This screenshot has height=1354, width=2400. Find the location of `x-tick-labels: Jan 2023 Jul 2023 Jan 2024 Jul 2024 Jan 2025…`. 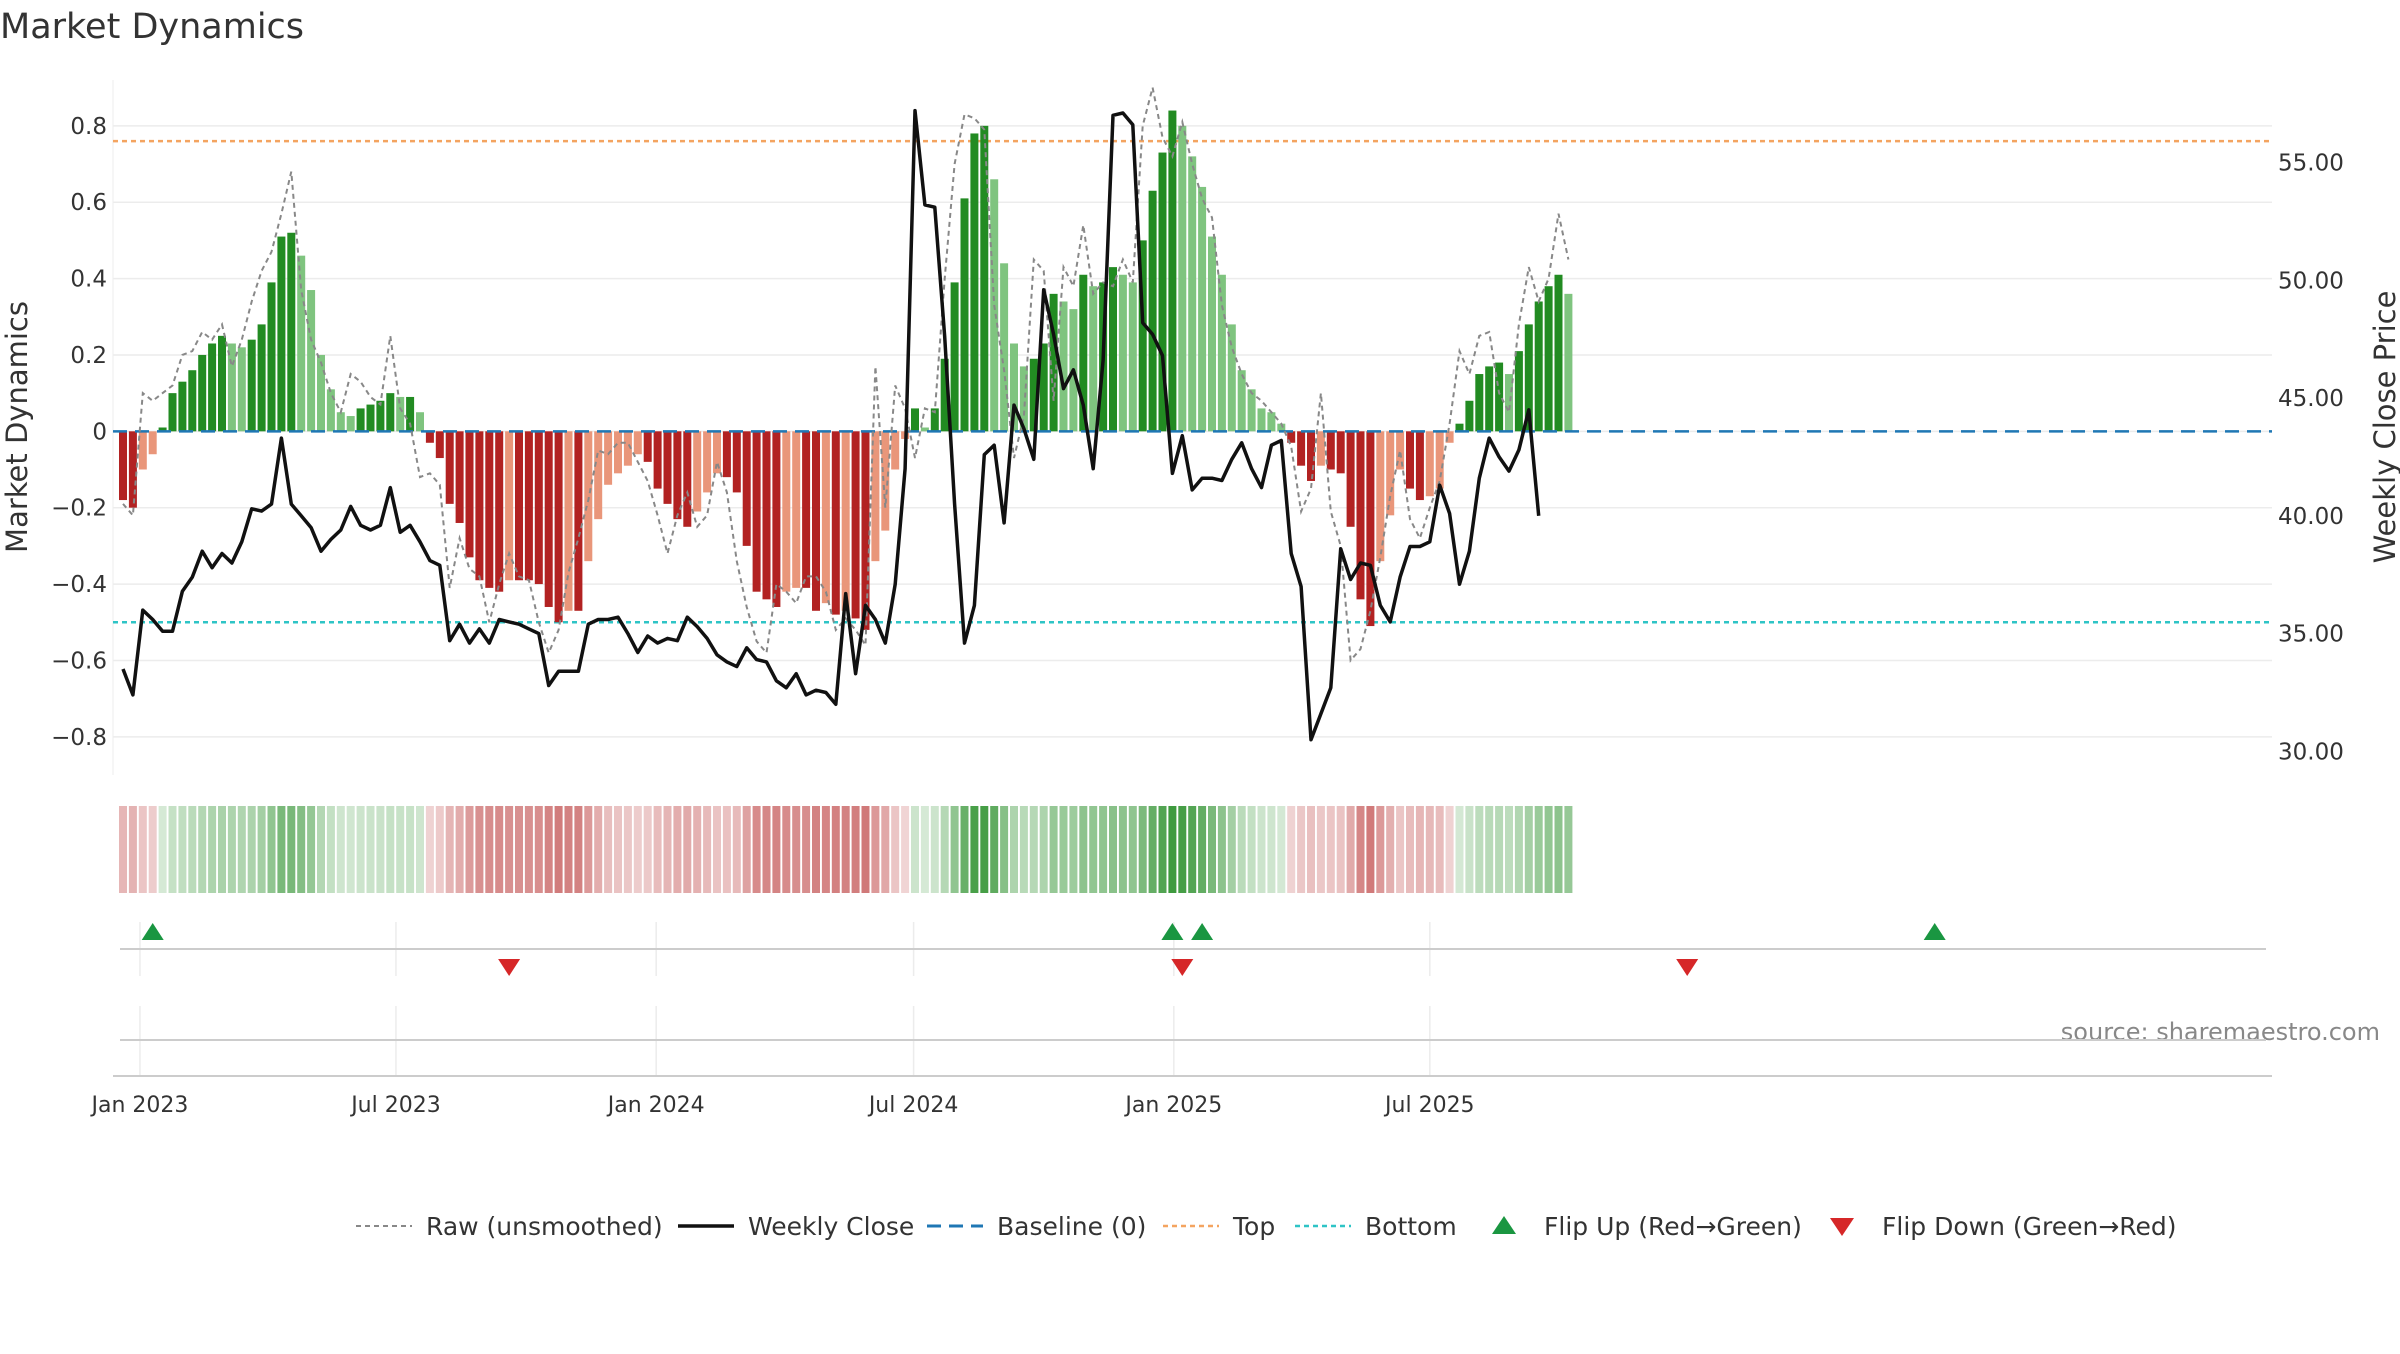

x-tick-labels: Jan 2023 Jul 2023 Jan 2024 Jul 2024 Jan 2025… is located at coordinates (782, 1105).